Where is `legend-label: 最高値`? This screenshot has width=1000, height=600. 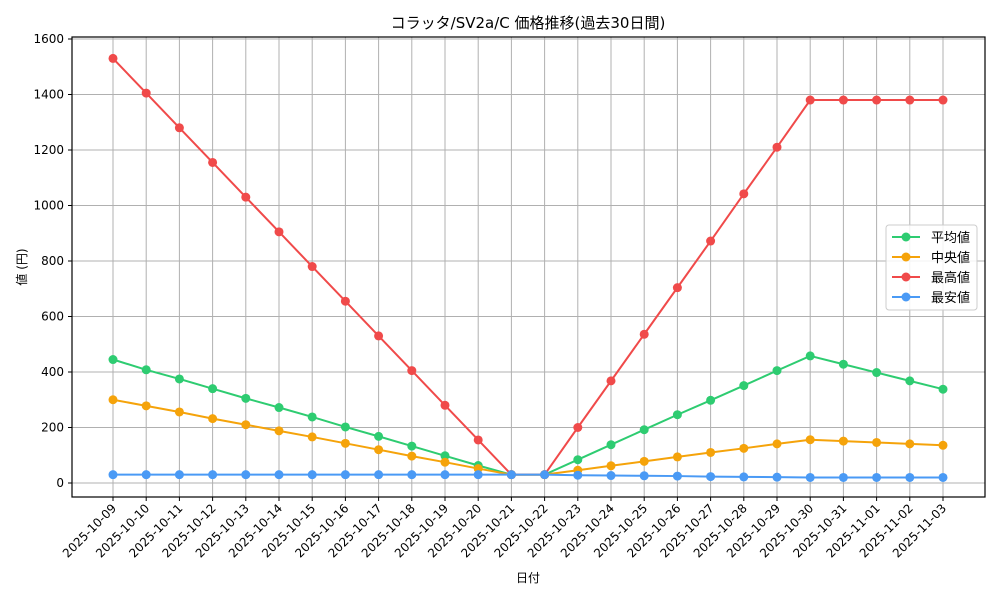 legend-label: 最高値 is located at coordinates (950, 278).